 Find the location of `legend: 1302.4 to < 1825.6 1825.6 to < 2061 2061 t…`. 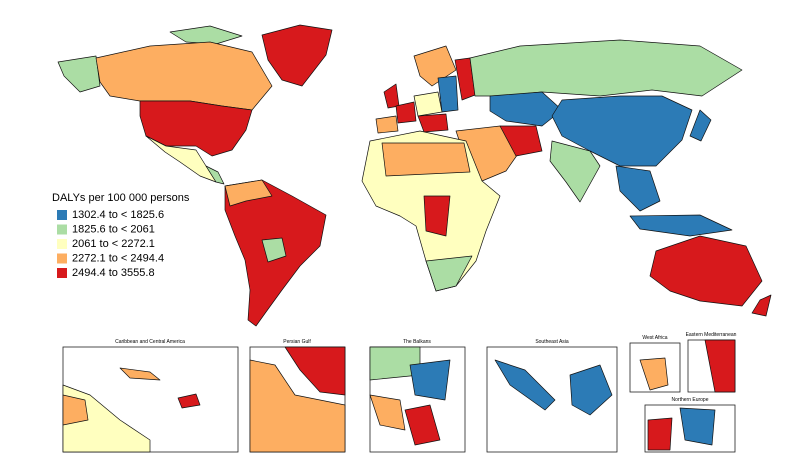

legend: 1302.4 to < 1825.6 1825.6 to < 2061 2061 t… is located at coordinates (110, 244).